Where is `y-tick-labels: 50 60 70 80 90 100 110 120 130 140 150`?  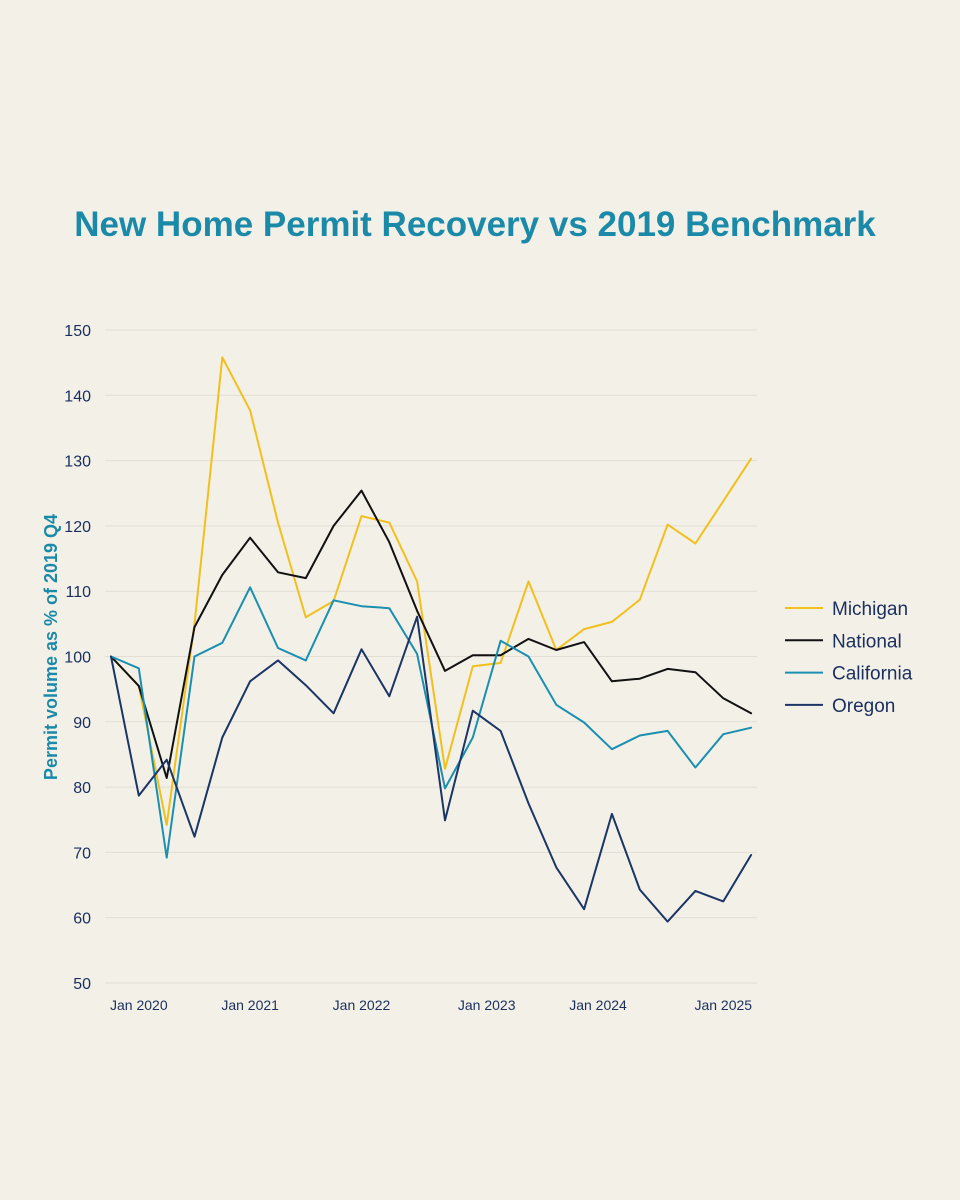
y-tick-labels: 50 60 70 80 90 100 110 120 130 140 150 is located at coordinates (77, 658).